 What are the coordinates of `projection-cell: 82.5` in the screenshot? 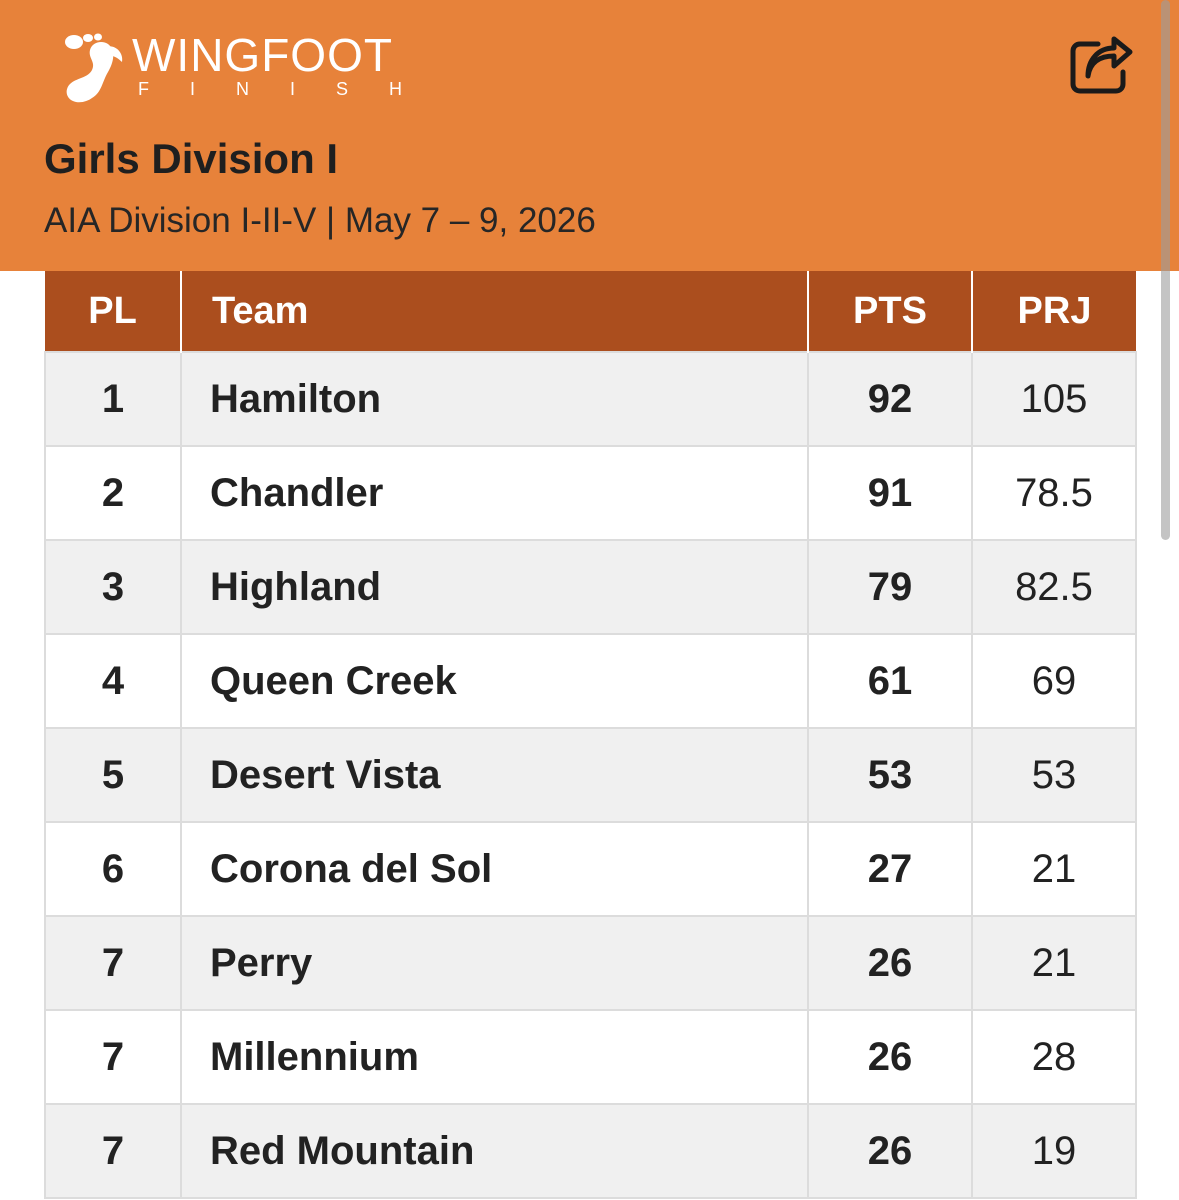 It's located at (1054, 587).